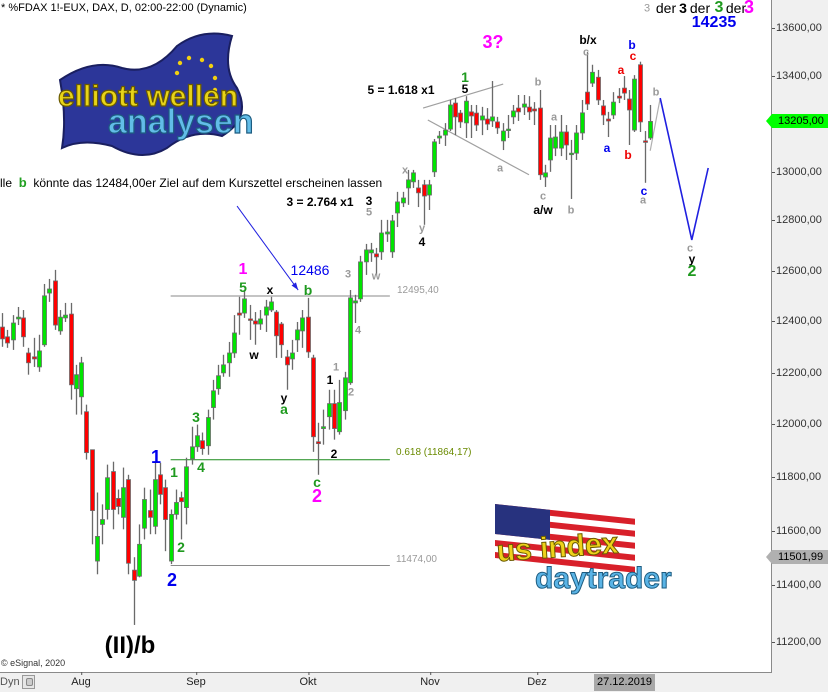 This screenshot has width=828, height=692. Describe the element at coordinates (422, 242) in the screenshot. I see `wave-label: 4` at that location.